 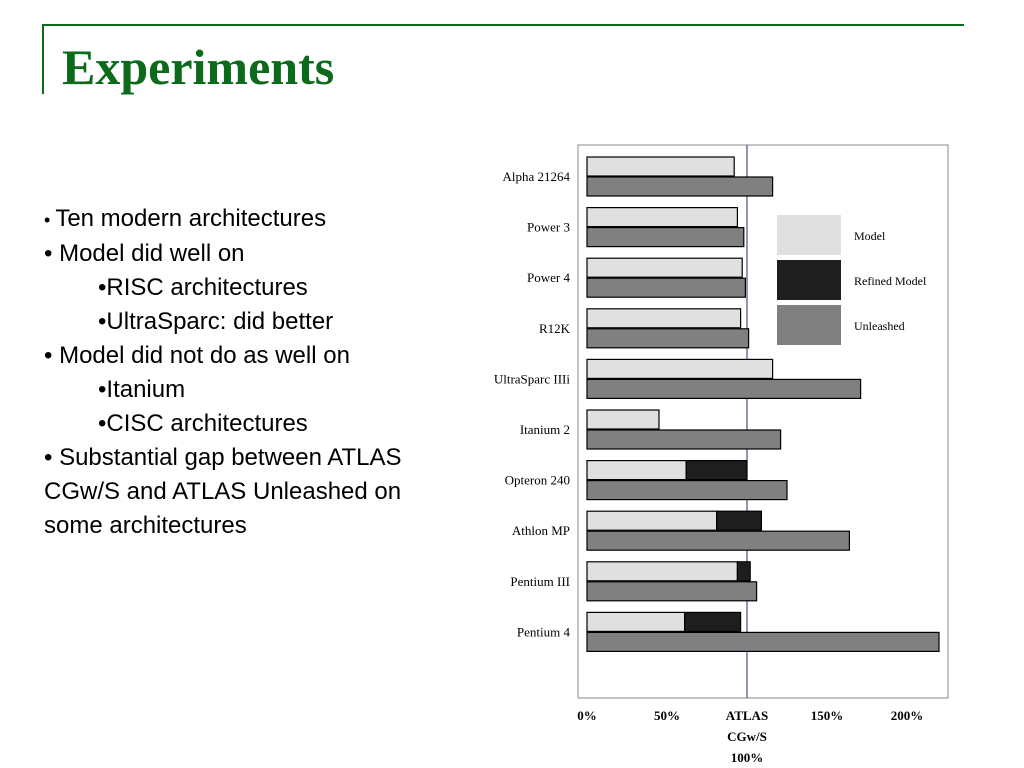 I want to click on bullet-item: •UltraSparc: did better, so click(x=264, y=322).